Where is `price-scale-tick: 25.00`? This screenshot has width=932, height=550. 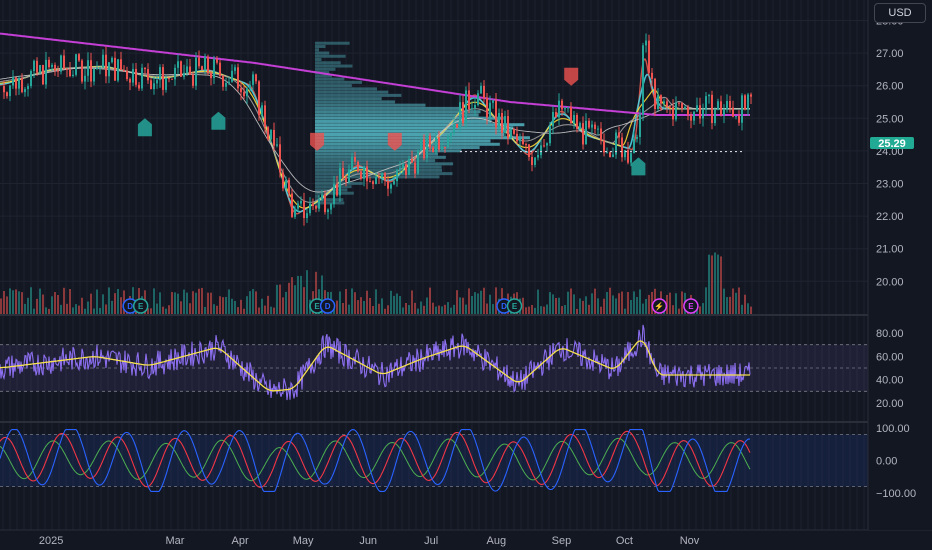 price-scale-tick: 25.00 is located at coordinates (890, 119).